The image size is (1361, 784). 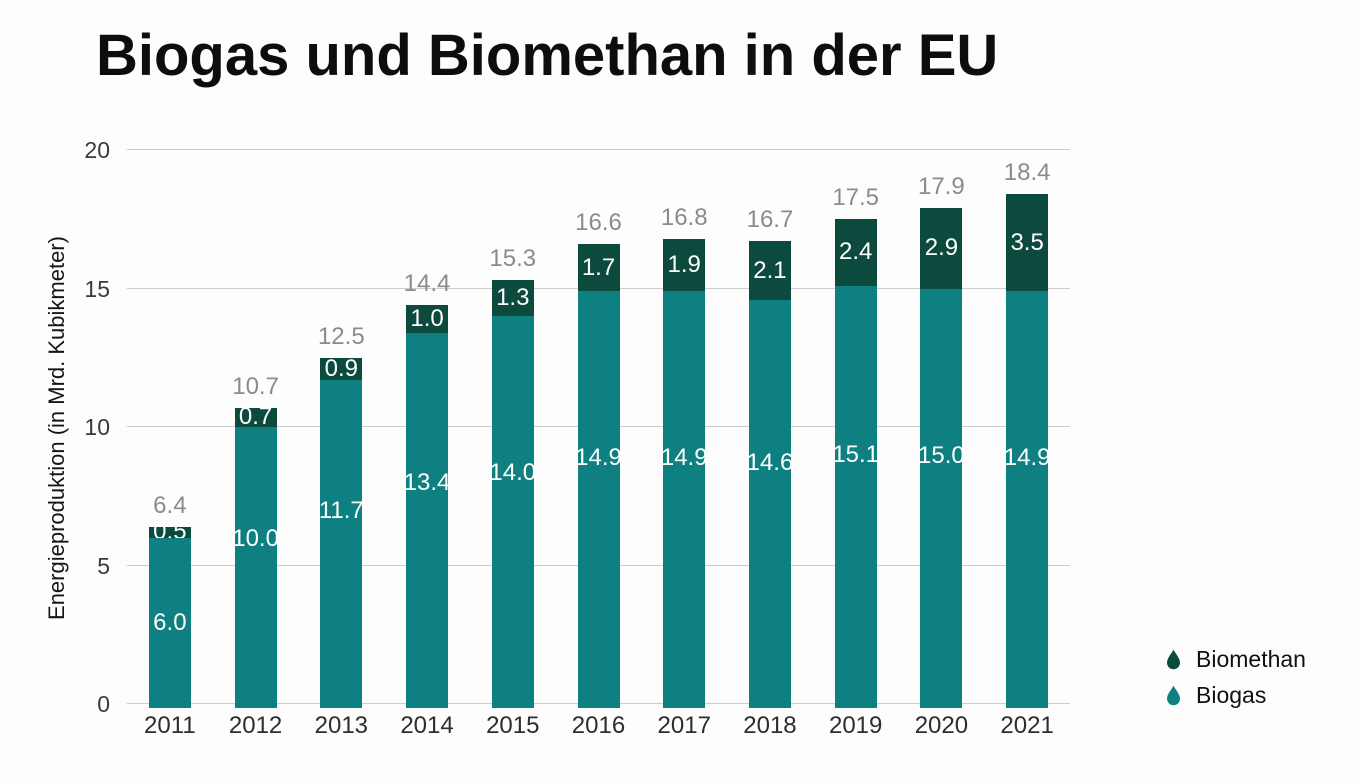 What do you see at coordinates (855, 725) in the screenshot?
I see `x-tick-label: 2019` at bounding box center [855, 725].